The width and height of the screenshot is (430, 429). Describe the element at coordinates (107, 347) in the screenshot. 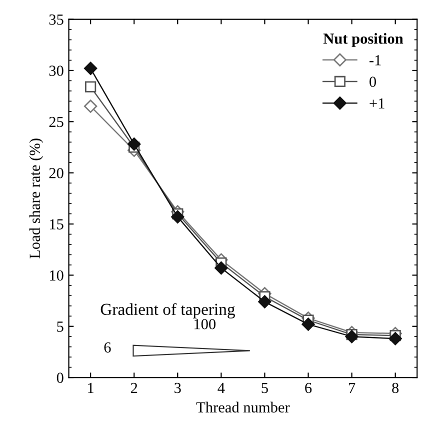

I see `annotation: 6` at that location.